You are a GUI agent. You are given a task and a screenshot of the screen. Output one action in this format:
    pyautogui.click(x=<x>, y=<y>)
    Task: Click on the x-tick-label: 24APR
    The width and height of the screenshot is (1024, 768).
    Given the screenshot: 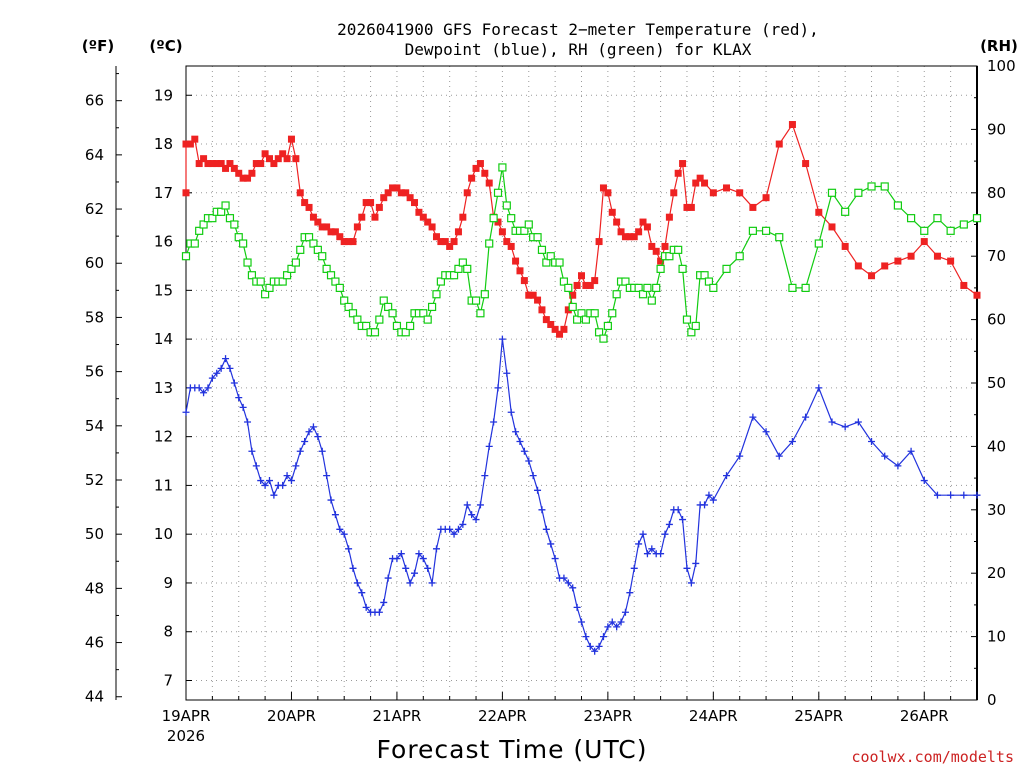 What is the action you would take?
    pyautogui.click(x=713, y=716)
    